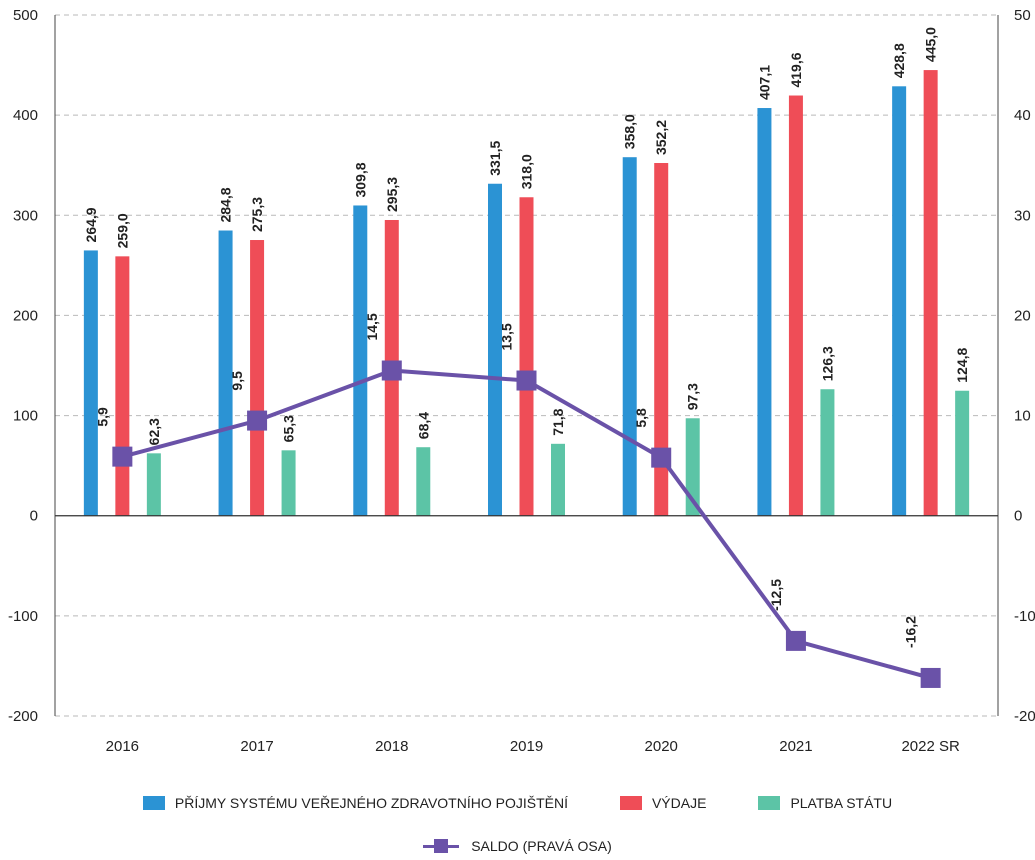 This screenshot has height=860, width=1035. What do you see at coordinates (1018, 516) in the screenshot?
I see `y2-tick-label: 0` at bounding box center [1018, 516].